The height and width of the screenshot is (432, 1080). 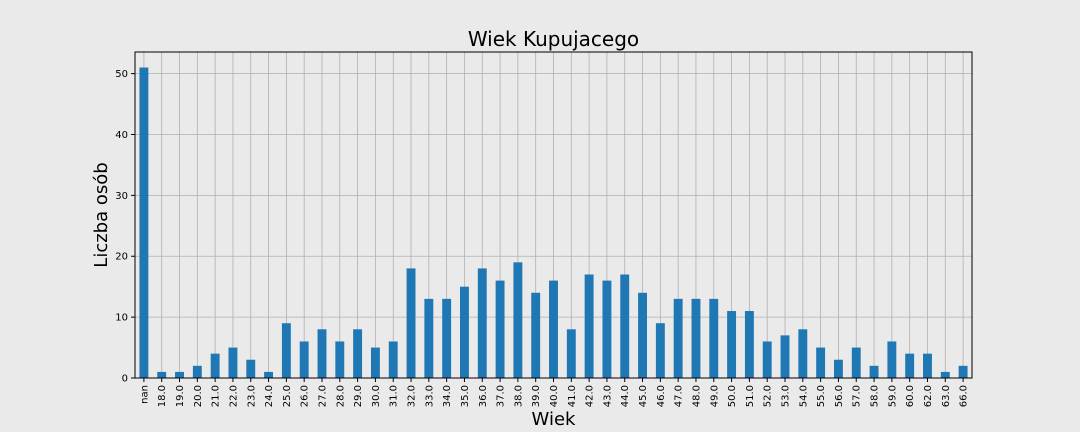 What do you see at coordinates (322, 353) in the screenshot?
I see `bar-27.0` at bounding box center [322, 353].